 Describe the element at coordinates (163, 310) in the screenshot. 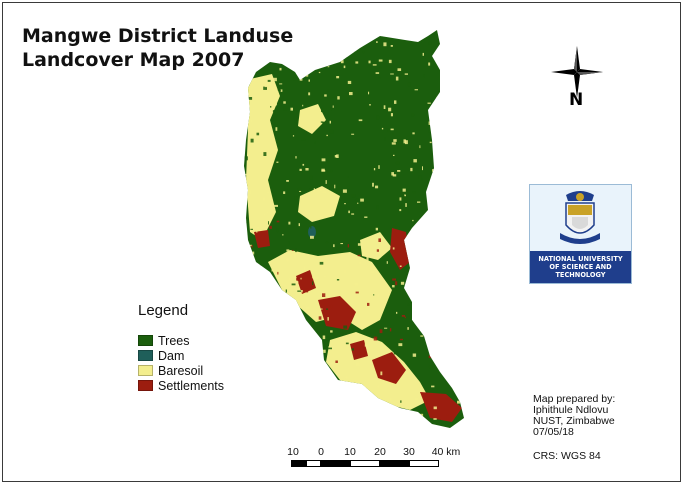

I see `legend-title: Legend` at that location.